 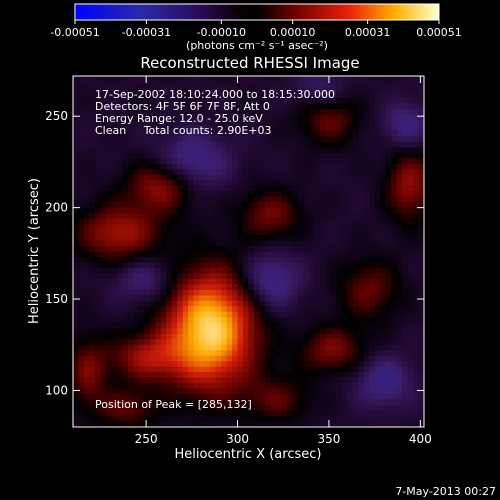 I want to click on x-tick-label: 300, so click(x=237, y=439).